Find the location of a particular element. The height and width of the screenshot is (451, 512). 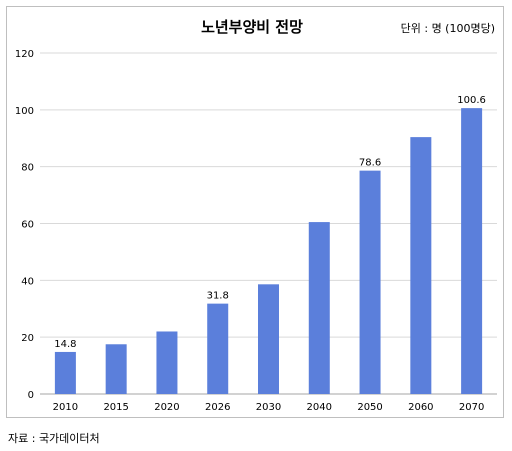

unit-note: 단위 : 명 (100명당) is located at coordinates (448, 28).